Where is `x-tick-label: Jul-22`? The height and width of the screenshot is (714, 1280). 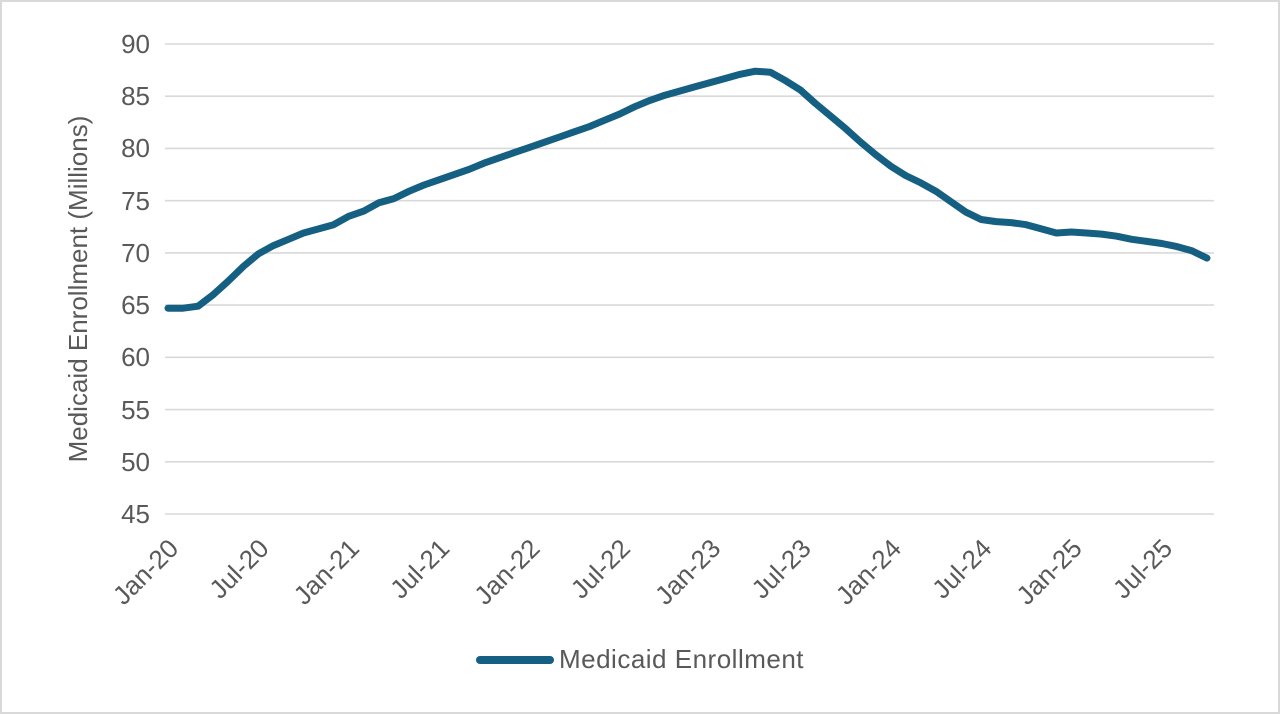
x-tick-label: Jul-22 is located at coordinates (600, 568).